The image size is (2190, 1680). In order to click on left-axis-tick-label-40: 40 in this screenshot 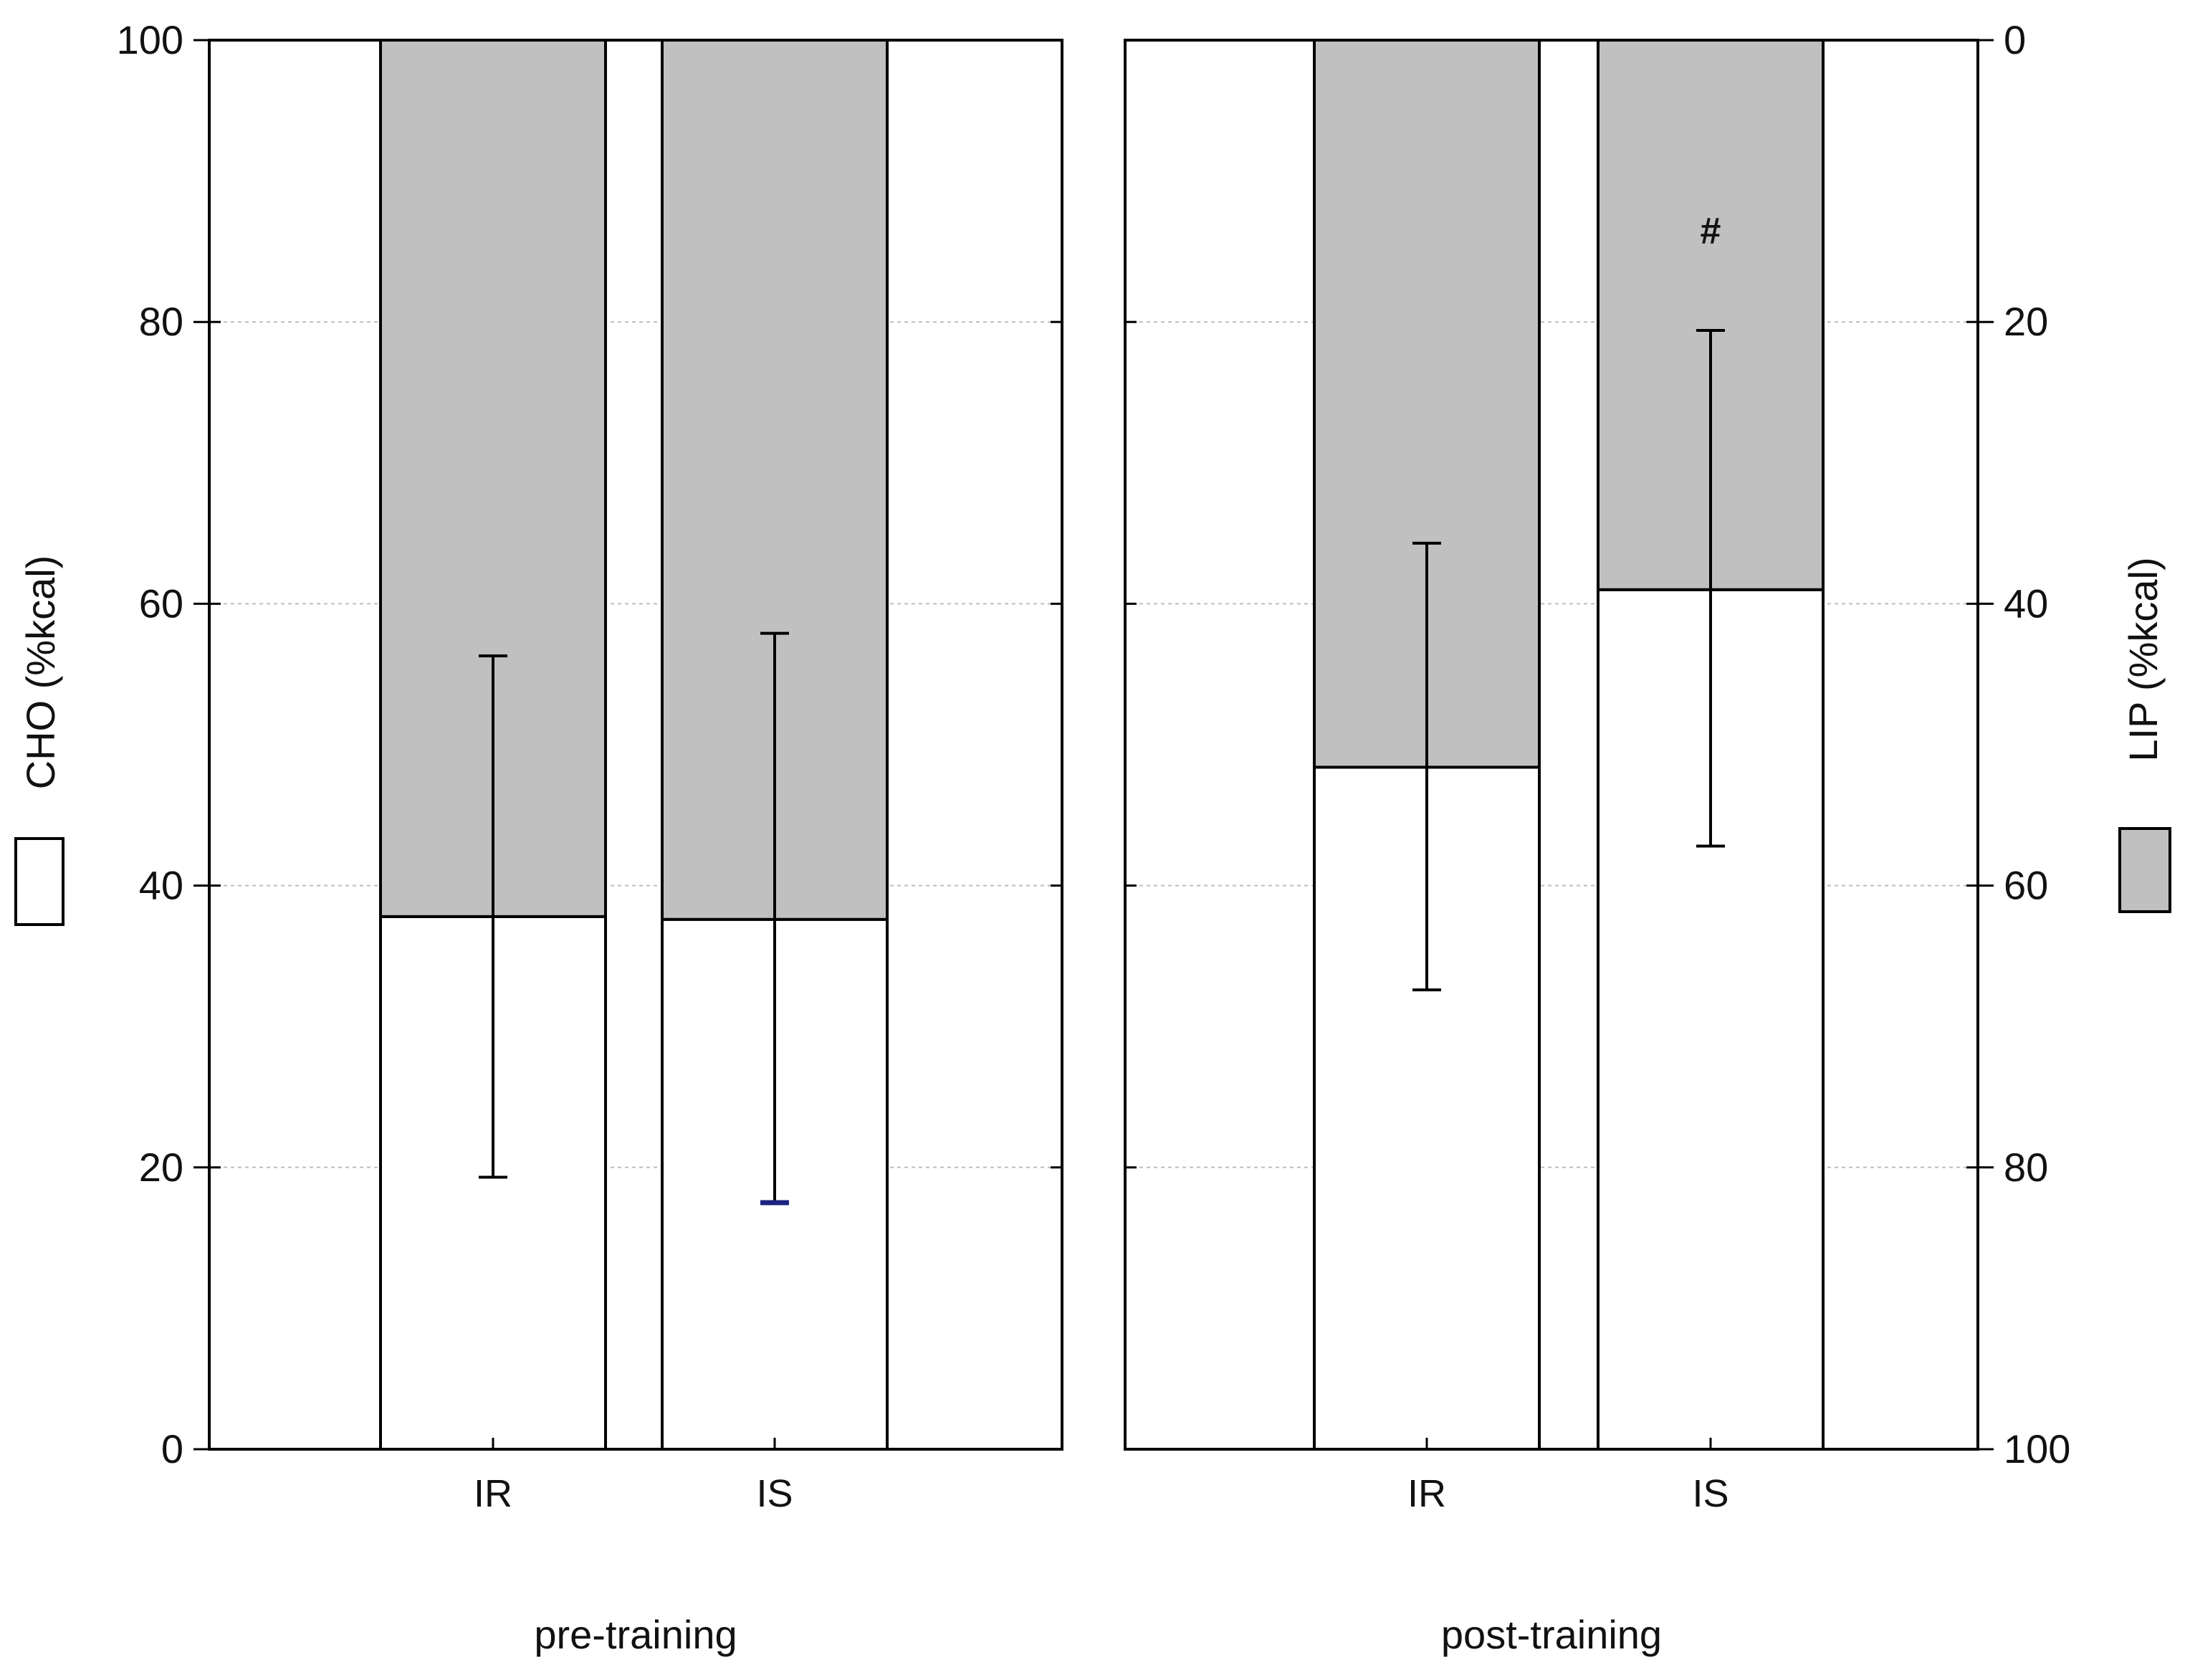, I will do `click(161, 885)`.